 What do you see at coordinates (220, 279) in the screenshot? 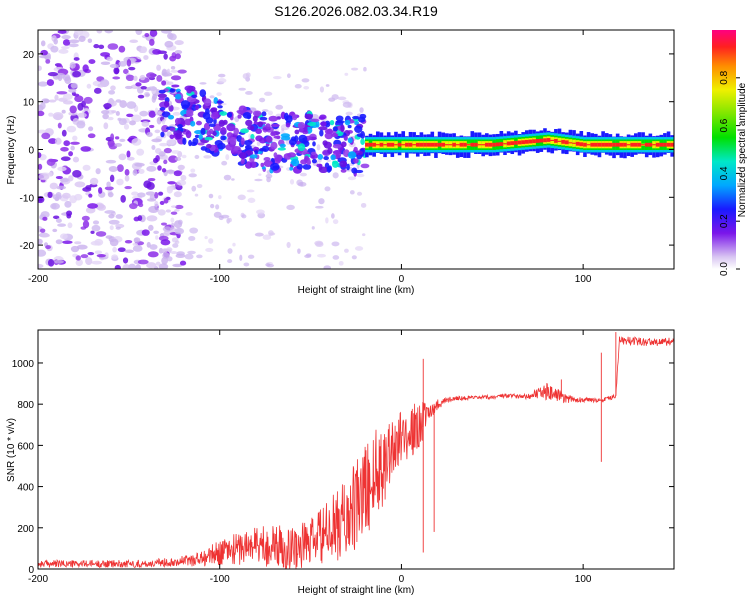
I see `heatmap-x-tick-label: -100` at bounding box center [220, 279].